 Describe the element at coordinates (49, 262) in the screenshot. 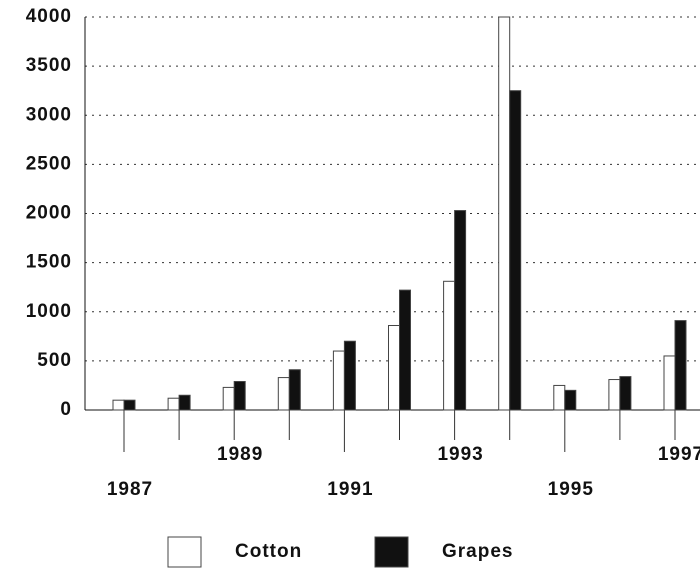

I see `y-tick-label: 1500` at that location.